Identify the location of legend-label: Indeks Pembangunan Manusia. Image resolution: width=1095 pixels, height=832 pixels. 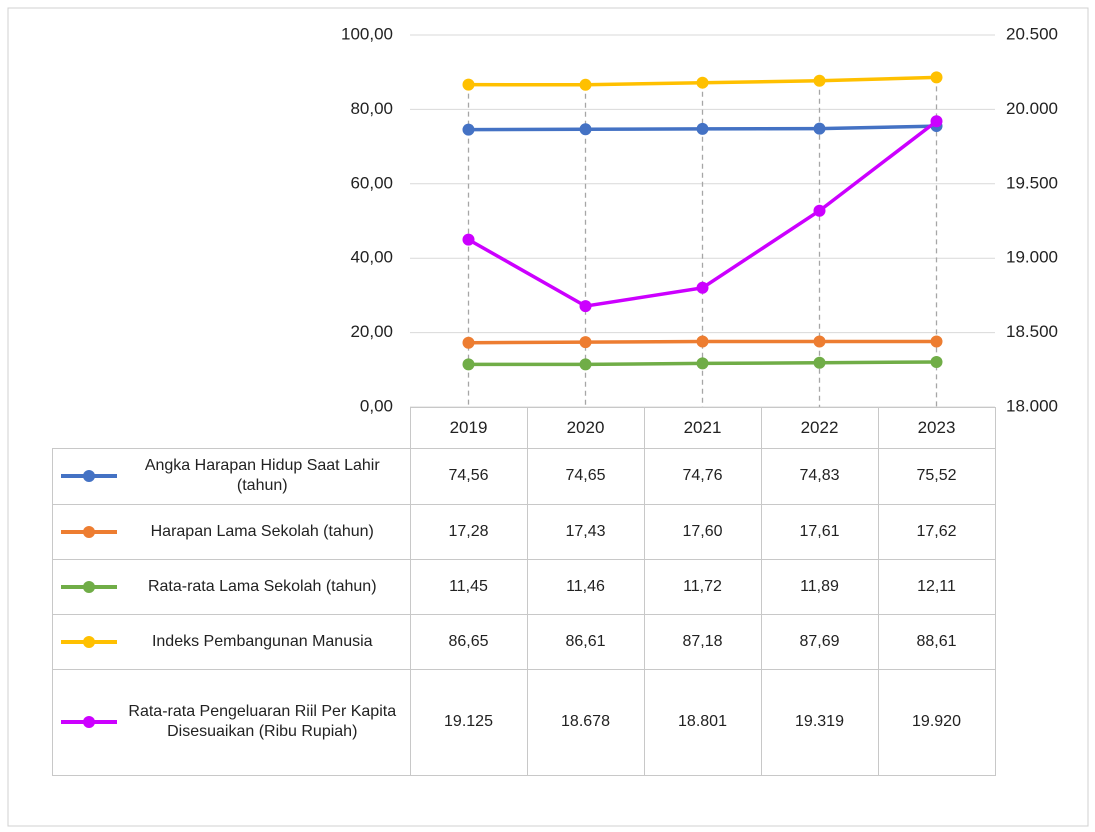
(262, 641).